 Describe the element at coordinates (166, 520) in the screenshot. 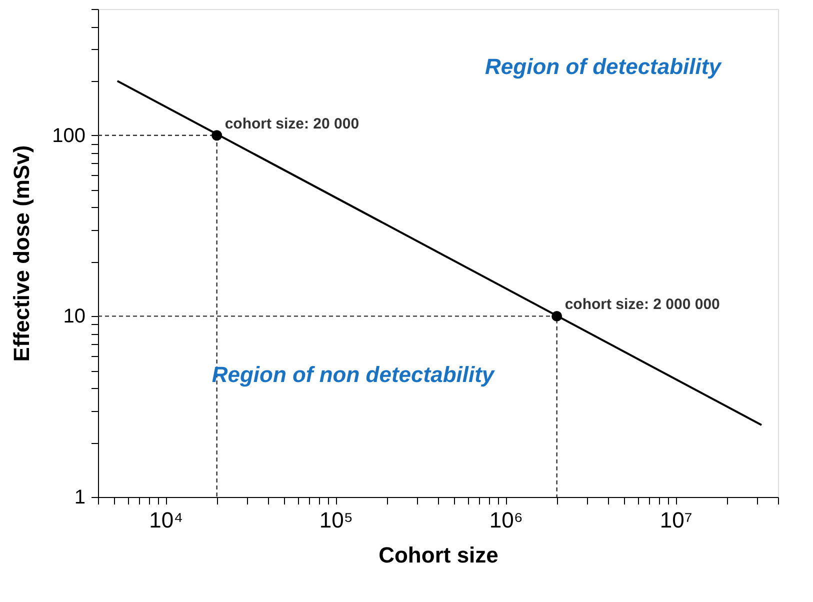

I see `x-tick-label: 10⁴` at that location.